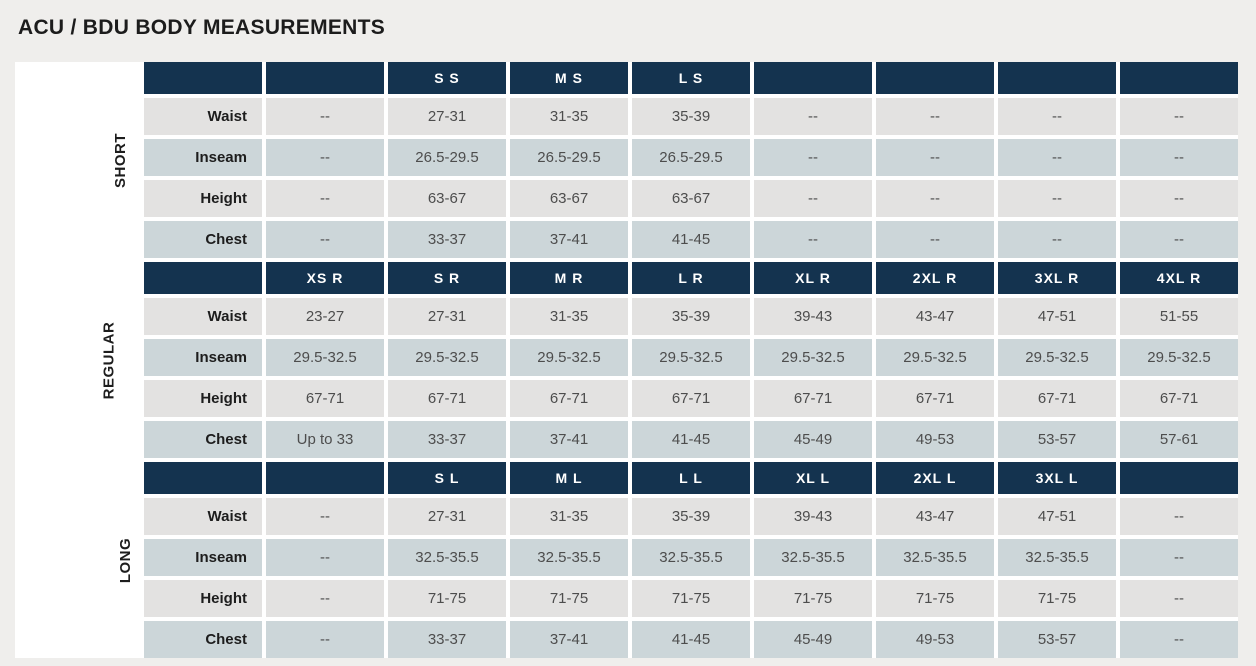 This screenshot has height=666, width=1256. What do you see at coordinates (1057, 478) in the screenshot?
I see `size-header-cell: 3XL L` at bounding box center [1057, 478].